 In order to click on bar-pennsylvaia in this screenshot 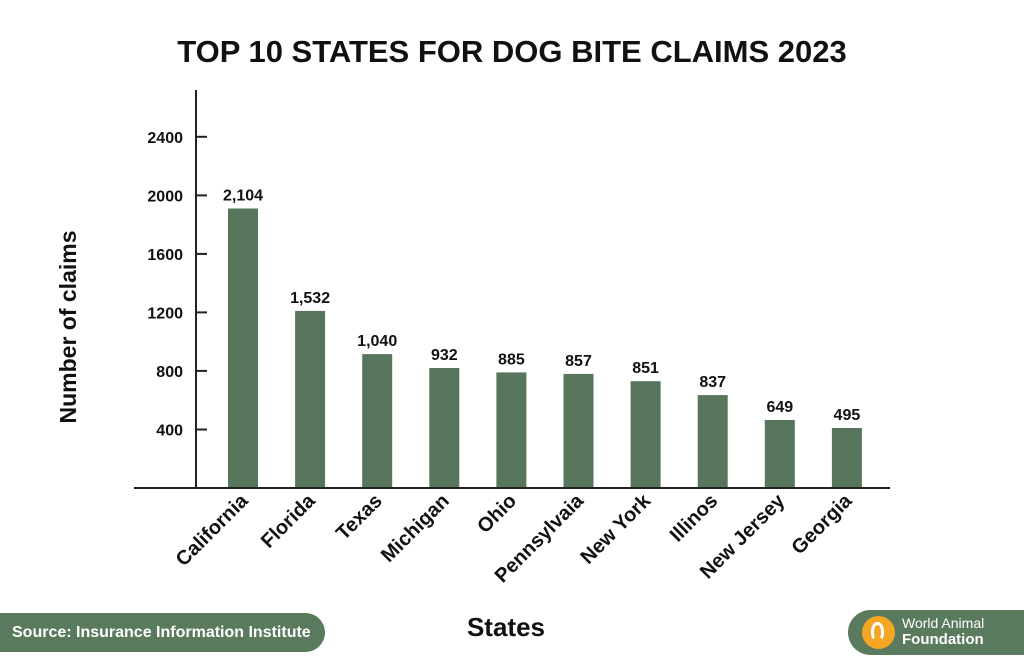, I will do `click(578, 430)`.